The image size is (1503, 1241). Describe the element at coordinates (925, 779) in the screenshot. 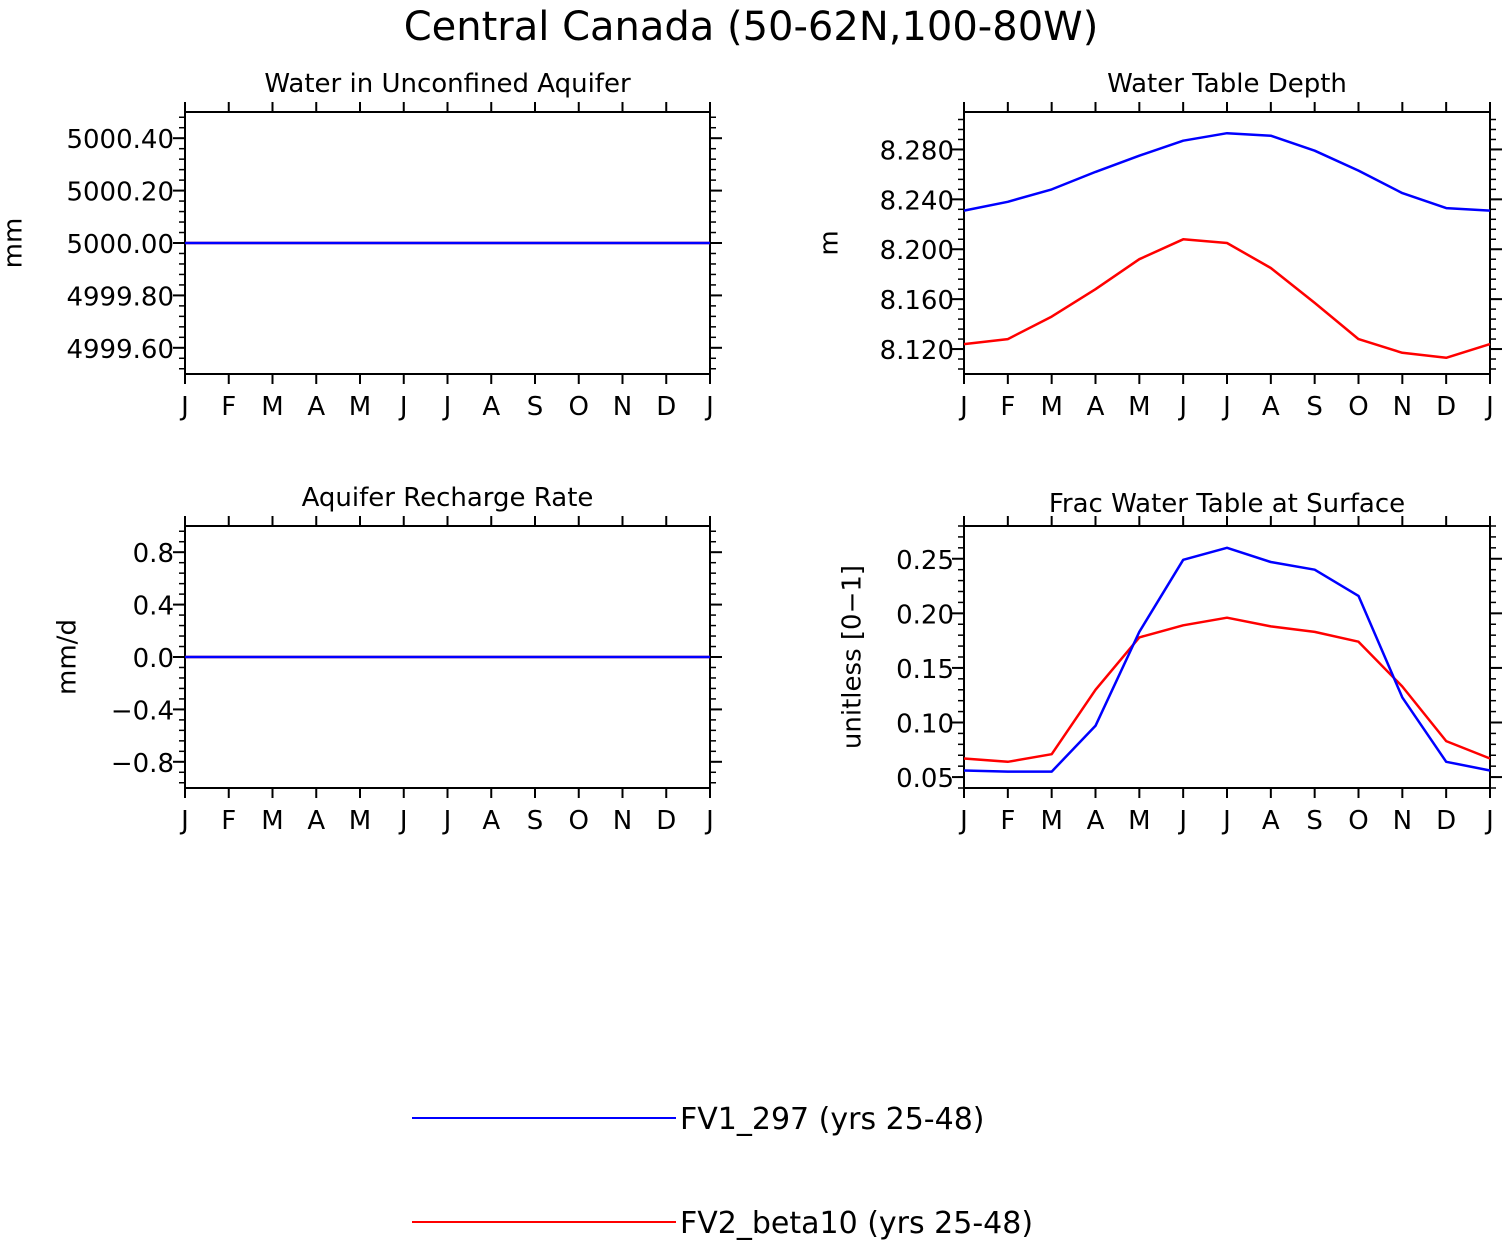

I see `y-tick-label: 0.05` at that location.